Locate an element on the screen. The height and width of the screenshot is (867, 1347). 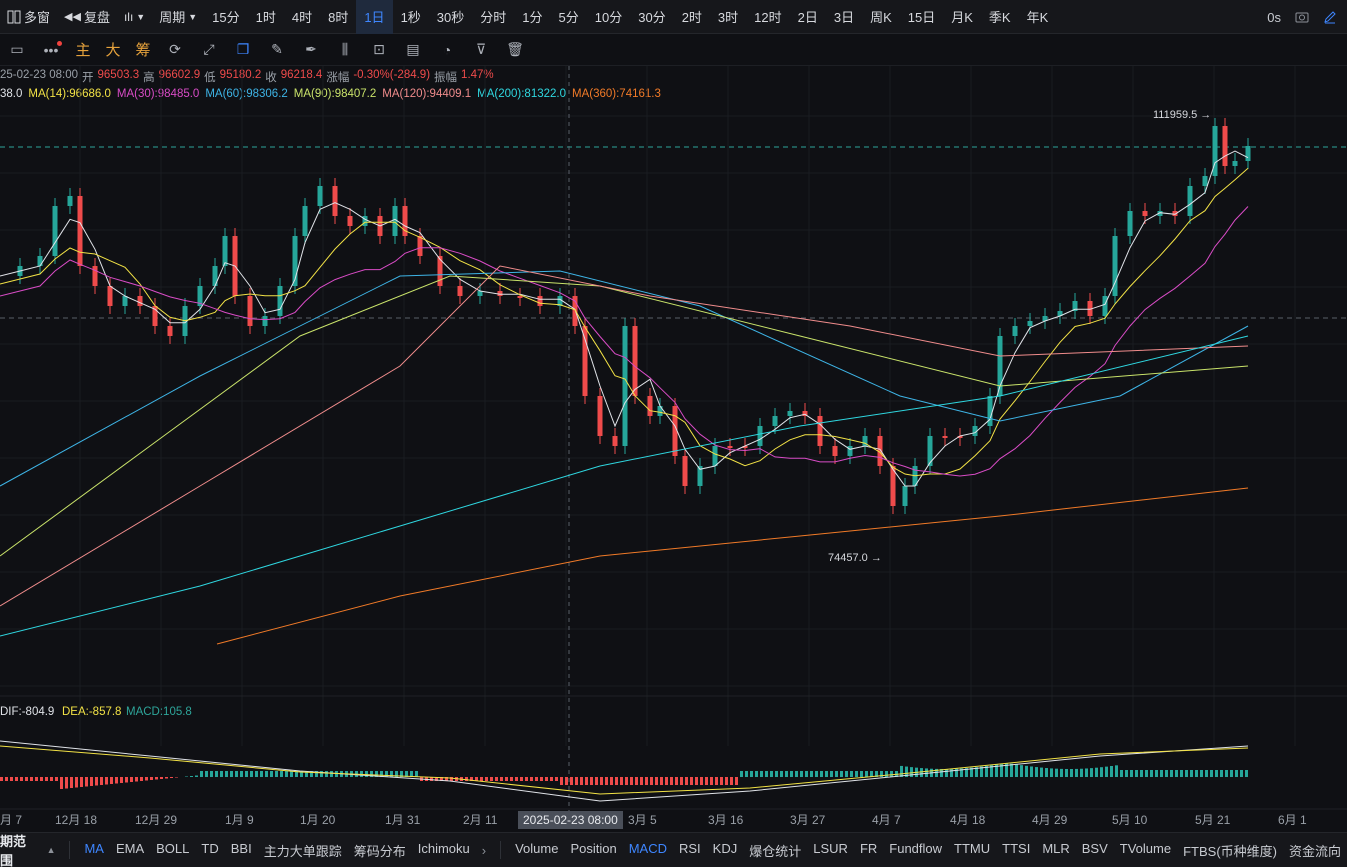
indicator-option: TD is located at coordinates (210, 848).